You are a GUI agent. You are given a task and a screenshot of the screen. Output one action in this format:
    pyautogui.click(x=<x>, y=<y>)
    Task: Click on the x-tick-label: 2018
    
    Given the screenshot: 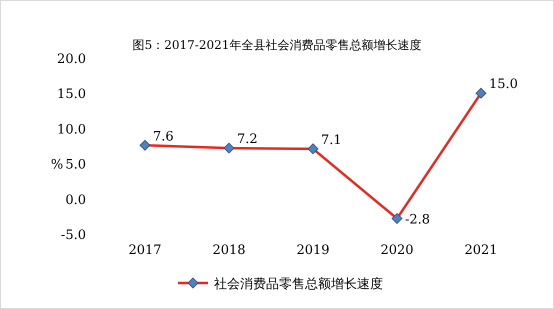 What is the action you would take?
    pyautogui.click(x=229, y=250)
    